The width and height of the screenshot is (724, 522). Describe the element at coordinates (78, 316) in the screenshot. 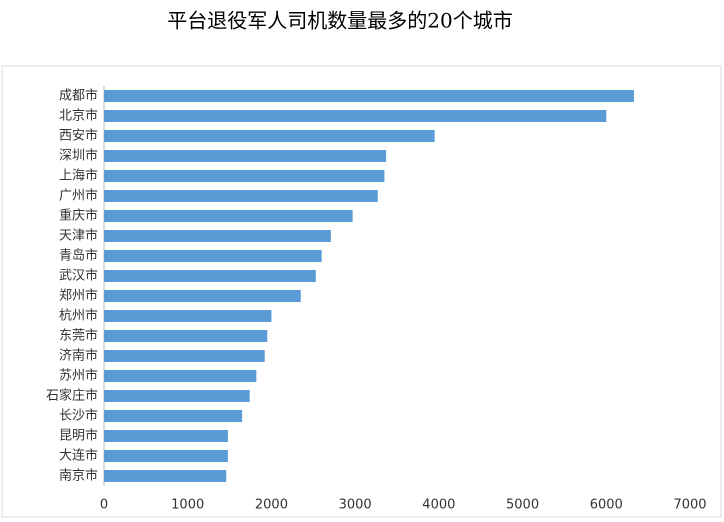

I see `y-tick-label: 杭州市` at that location.